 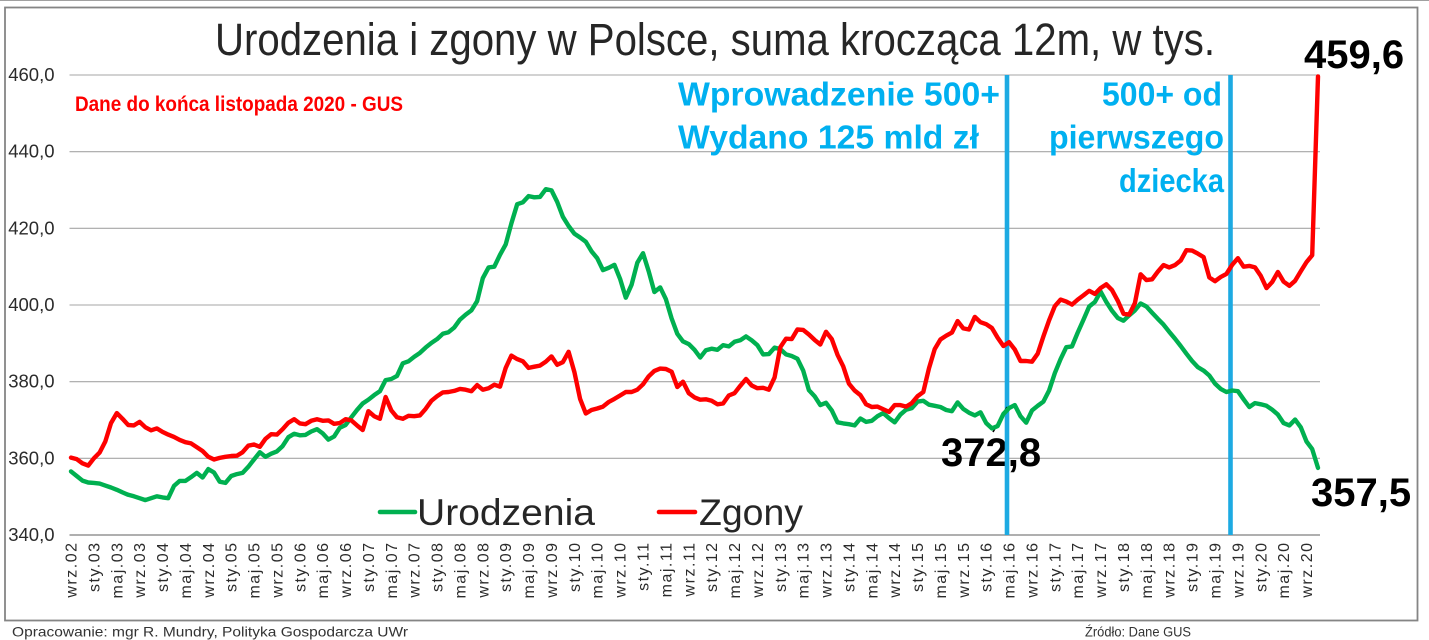 I want to click on svg-text: maj.15, so click(x=941, y=570).